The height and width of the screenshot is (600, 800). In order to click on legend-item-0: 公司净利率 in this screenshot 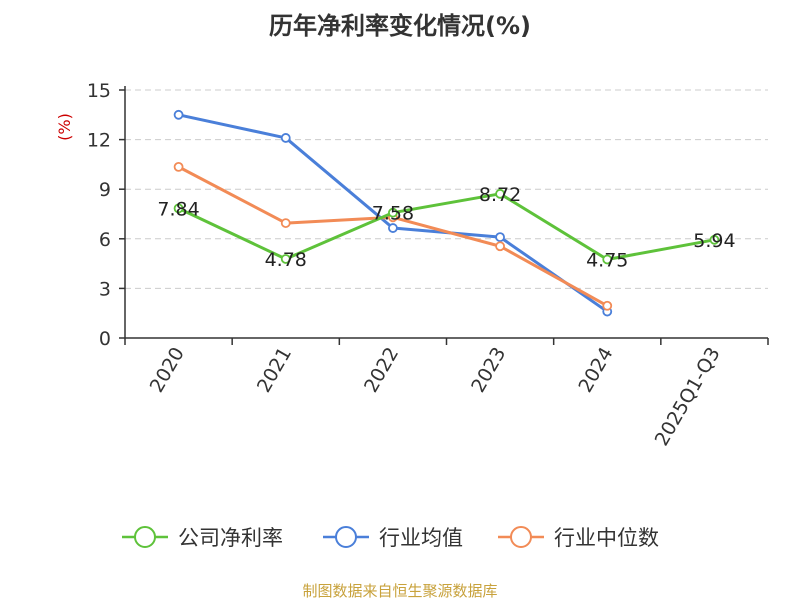, I will do `click(202, 538)`.